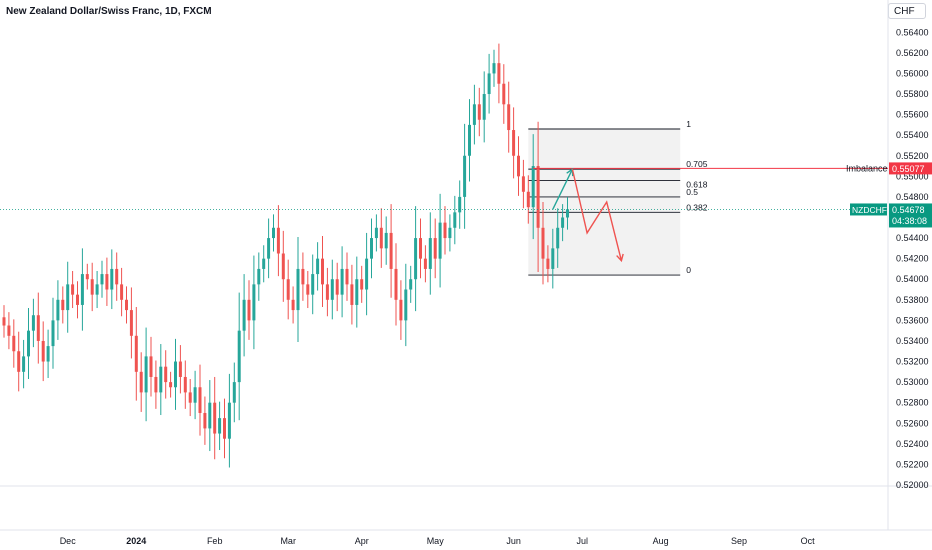 This screenshot has height=550, width=932. I want to click on x-tick-label: May, so click(436, 541).